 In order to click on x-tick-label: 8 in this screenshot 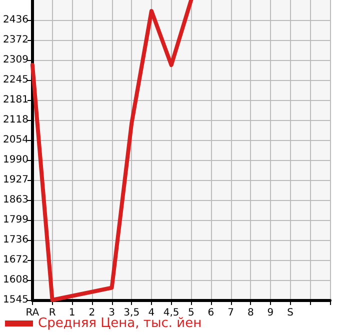, I will do `click(250, 313)`.